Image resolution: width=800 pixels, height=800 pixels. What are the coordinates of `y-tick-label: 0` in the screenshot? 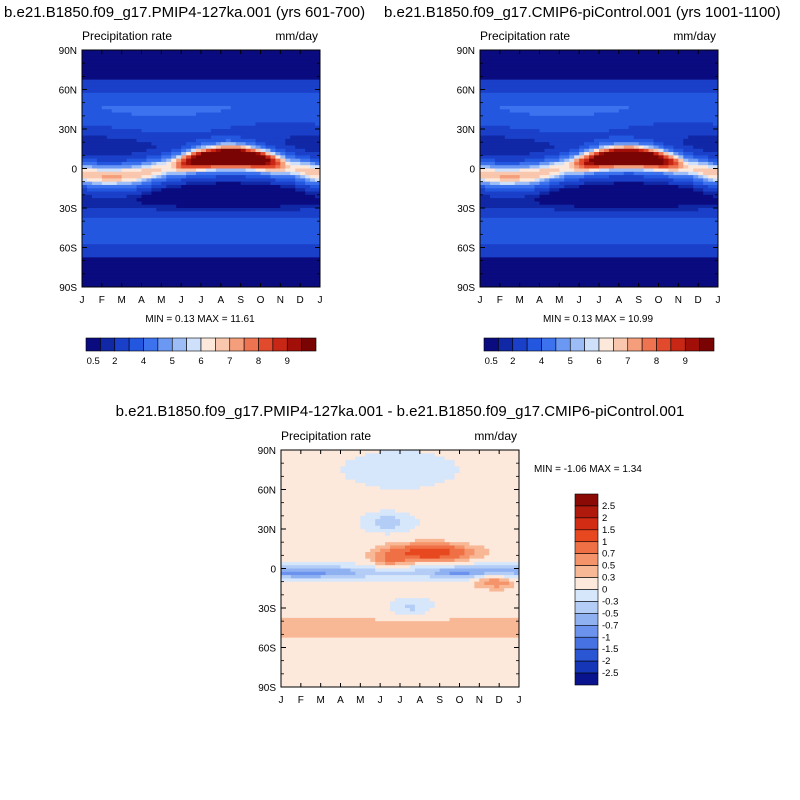 It's located at (74, 170).